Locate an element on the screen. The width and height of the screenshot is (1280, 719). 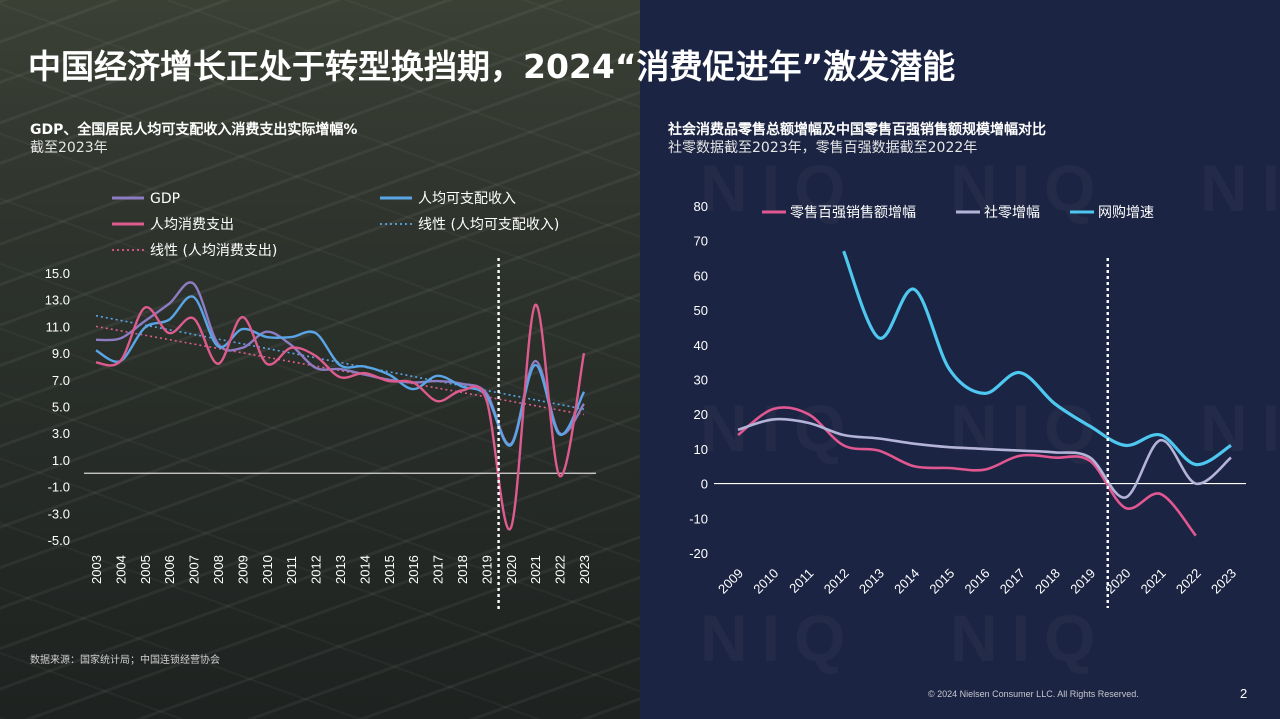
y-tick-label: 0 is located at coordinates (704, 484).